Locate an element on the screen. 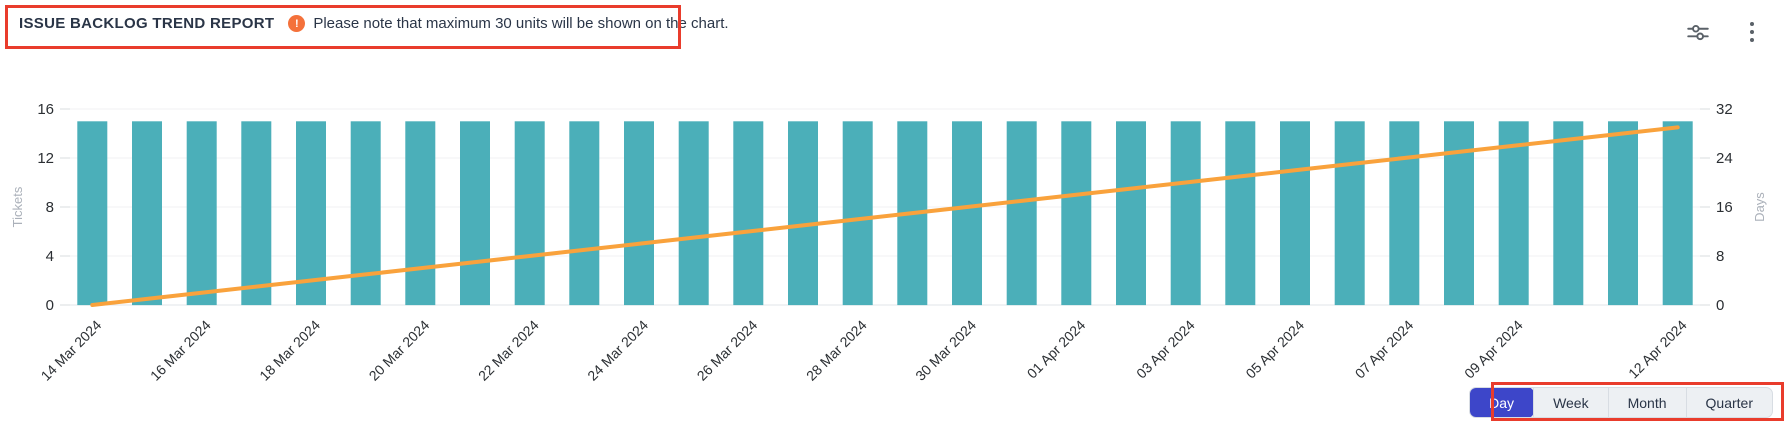 The image size is (1788, 427). left-axis-tick-label: 0 is located at coordinates (50, 305).